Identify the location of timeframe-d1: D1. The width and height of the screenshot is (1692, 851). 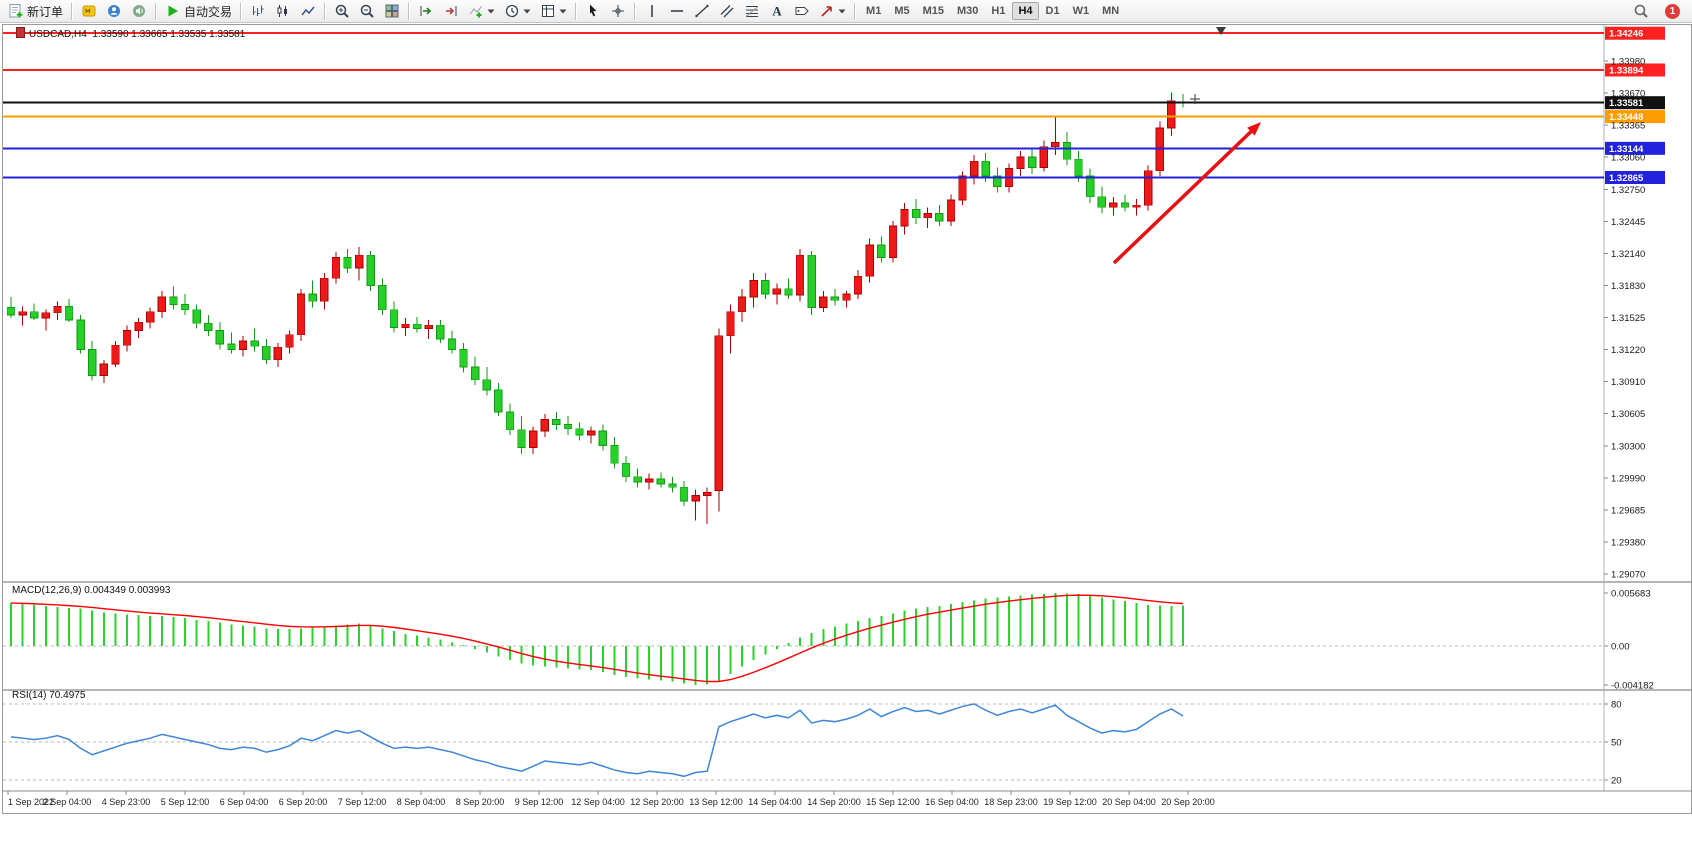
(1052, 11).